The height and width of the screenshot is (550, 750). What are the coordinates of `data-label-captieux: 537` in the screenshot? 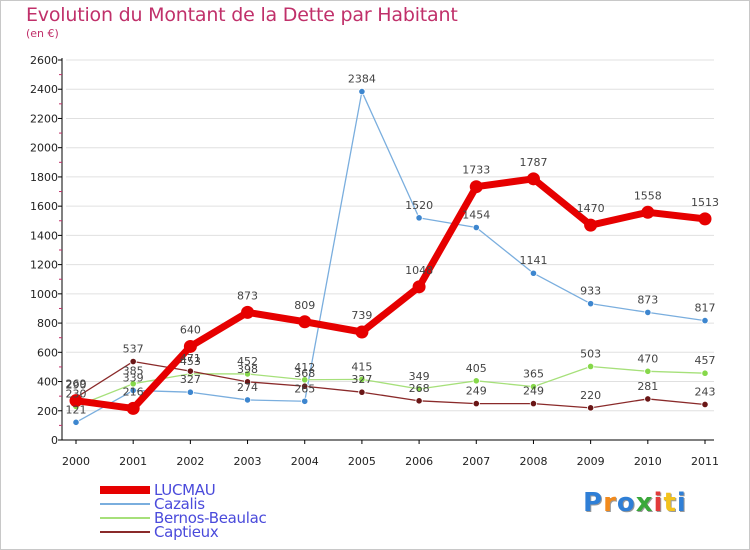 It's located at (133, 349).